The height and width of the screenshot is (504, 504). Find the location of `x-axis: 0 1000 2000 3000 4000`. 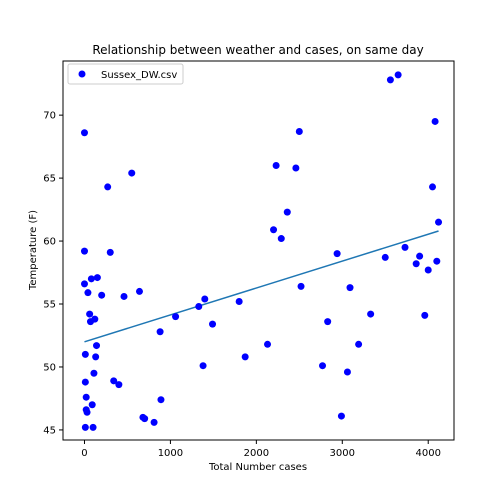

x-axis: 0 1000 2000 3000 4000 is located at coordinates (261, 449).